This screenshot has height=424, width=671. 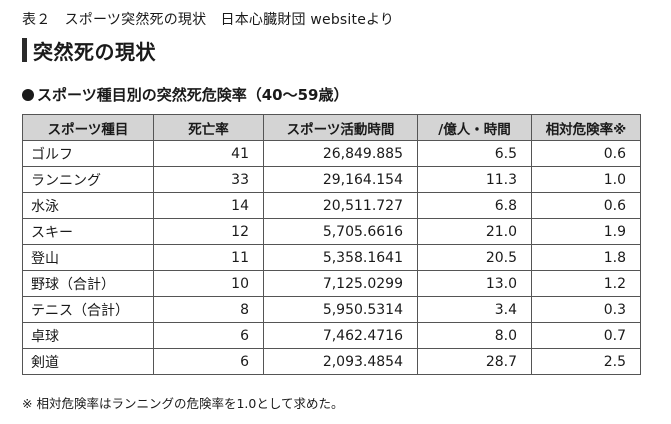 I want to click on cell-activity-time: 29,164.154, so click(x=340, y=179).